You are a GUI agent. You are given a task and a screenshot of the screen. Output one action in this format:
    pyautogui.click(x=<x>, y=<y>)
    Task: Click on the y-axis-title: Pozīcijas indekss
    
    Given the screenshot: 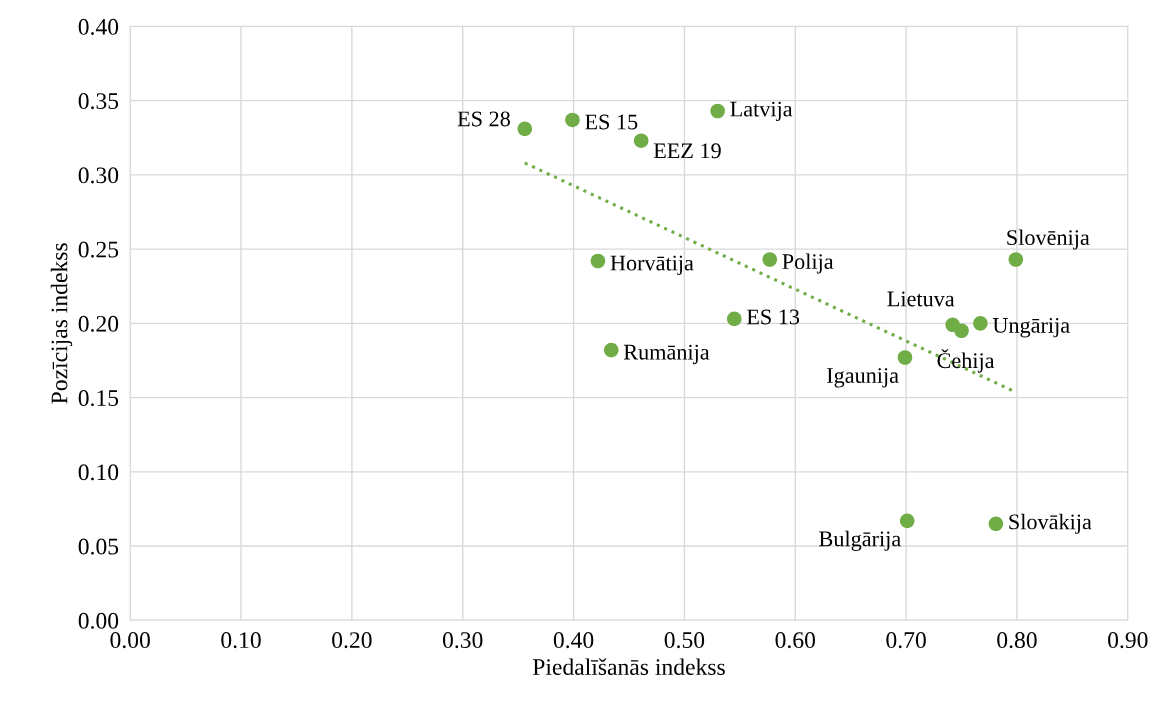 What is the action you would take?
    pyautogui.click(x=61, y=323)
    